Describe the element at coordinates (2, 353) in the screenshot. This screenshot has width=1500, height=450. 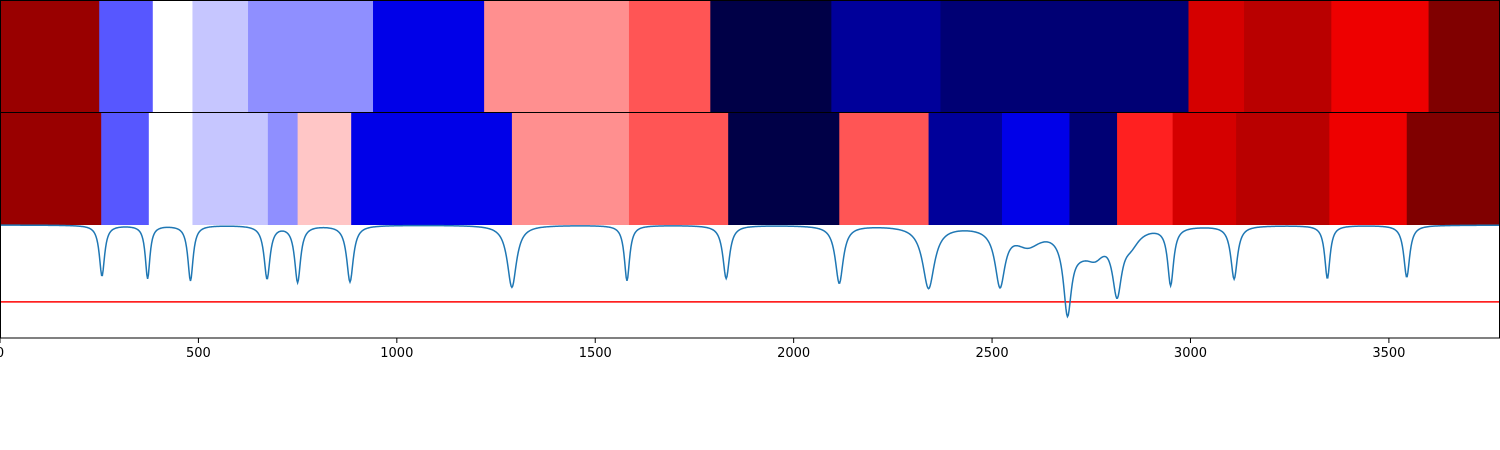
I see `x-tick-label: 0` at that location.